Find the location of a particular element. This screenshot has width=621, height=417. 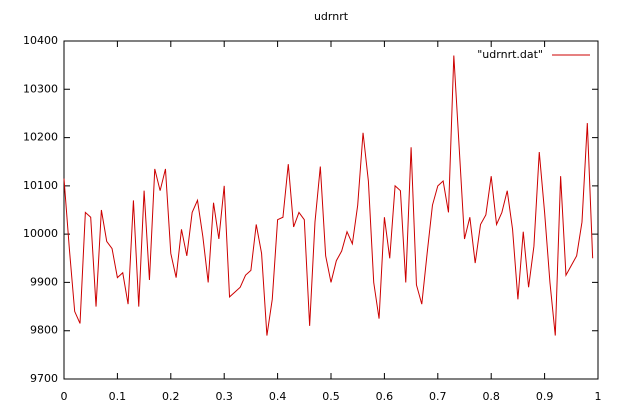

y-tick-label: 10400 is located at coordinates (40, 40).